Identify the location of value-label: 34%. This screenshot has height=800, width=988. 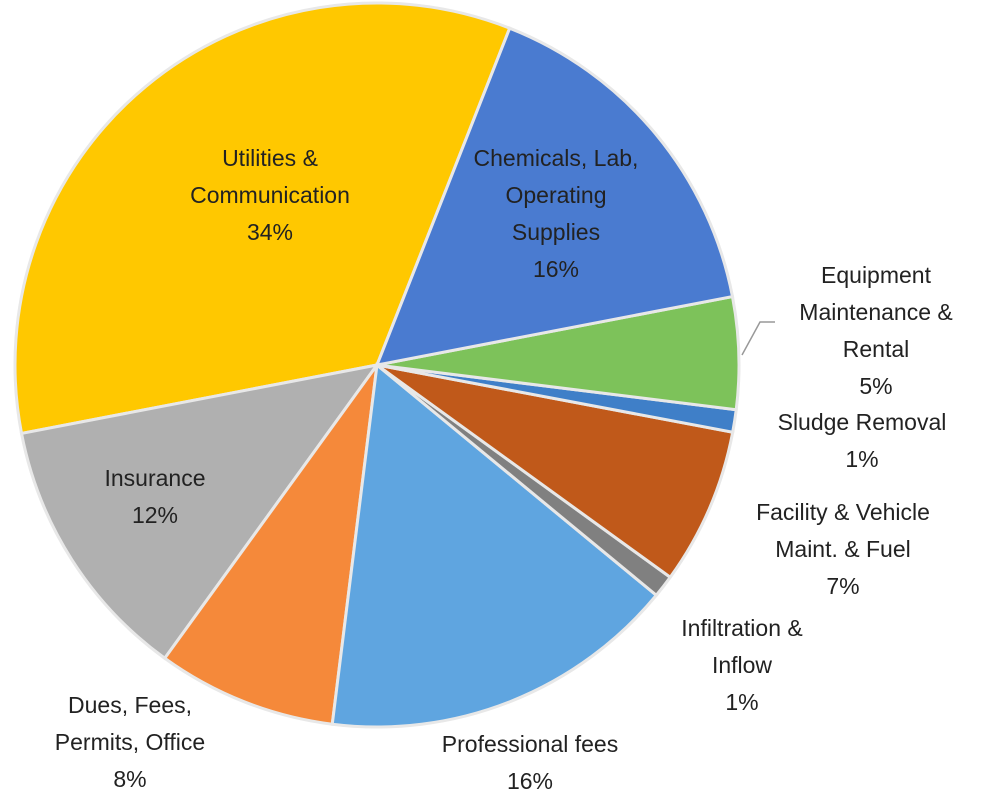
(270, 232).